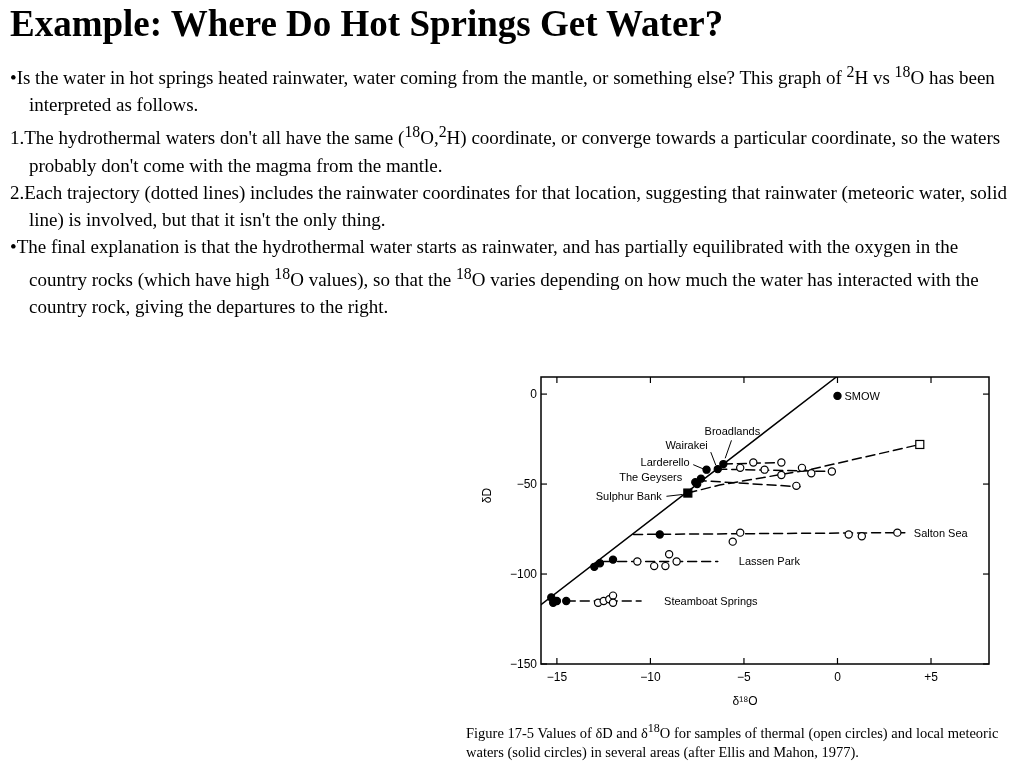  Describe the element at coordinates (711, 601) in the screenshot. I see `annotation: Steamboat Springs` at that location.